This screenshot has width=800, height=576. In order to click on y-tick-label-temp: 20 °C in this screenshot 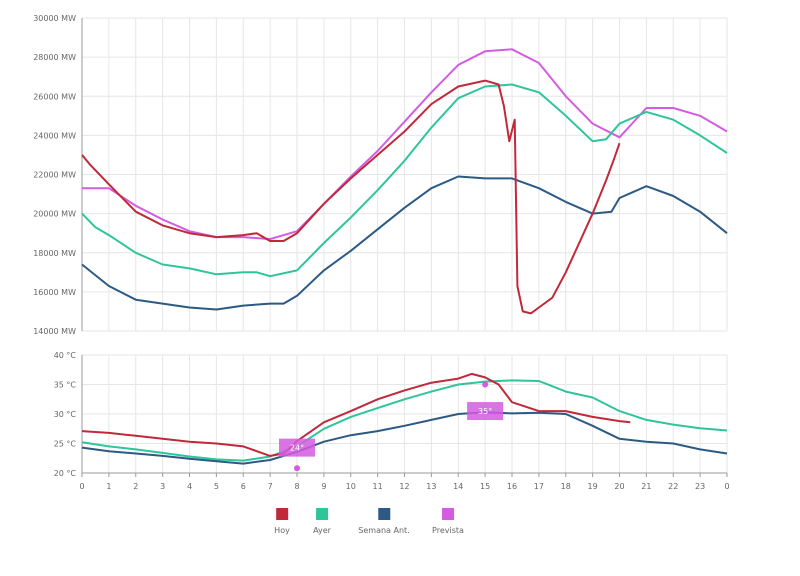, I will do `click(65, 473)`.